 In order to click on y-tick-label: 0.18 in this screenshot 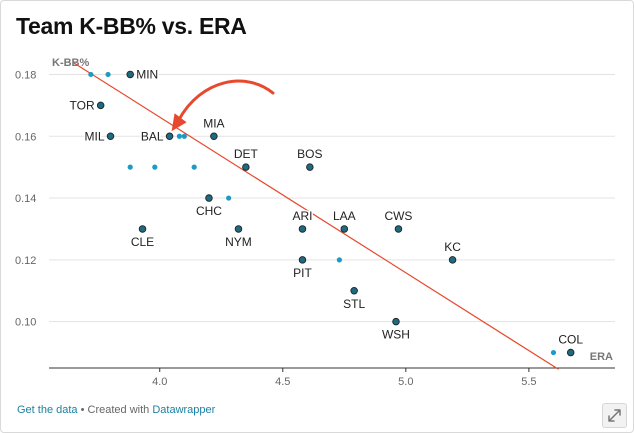, I will do `click(25, 75)`.